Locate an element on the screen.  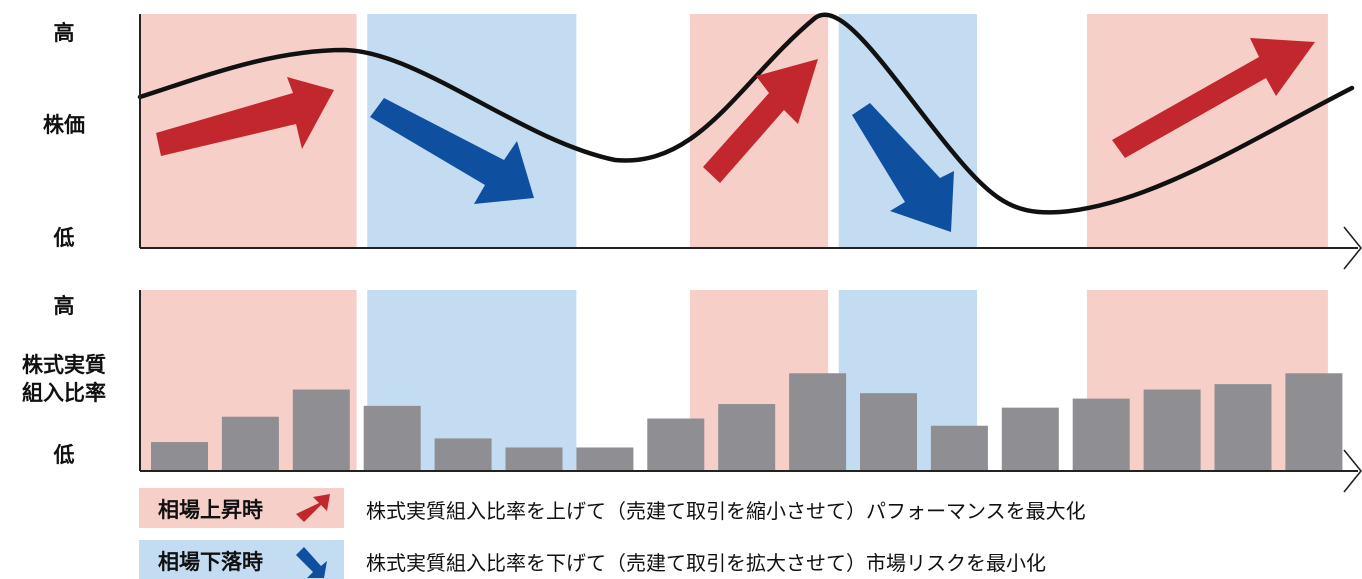
legend-fall-text: 株式実質組入比率を下げて（売建て取引を拡大させて）市場リスクを最小化 is located at coordinates (706, 563).